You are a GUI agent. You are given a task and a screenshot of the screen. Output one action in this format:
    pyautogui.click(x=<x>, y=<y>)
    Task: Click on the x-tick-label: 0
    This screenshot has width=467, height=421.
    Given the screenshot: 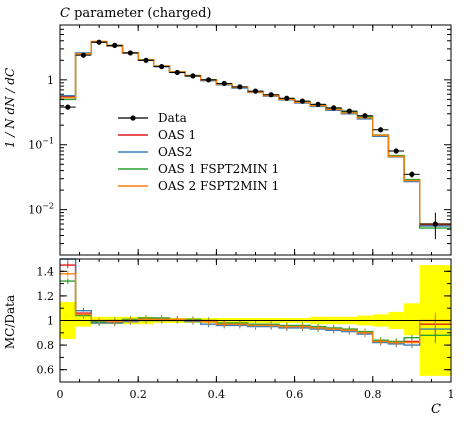 What is the action you would take?
    pyautogui.click(x=60, y=394)
    